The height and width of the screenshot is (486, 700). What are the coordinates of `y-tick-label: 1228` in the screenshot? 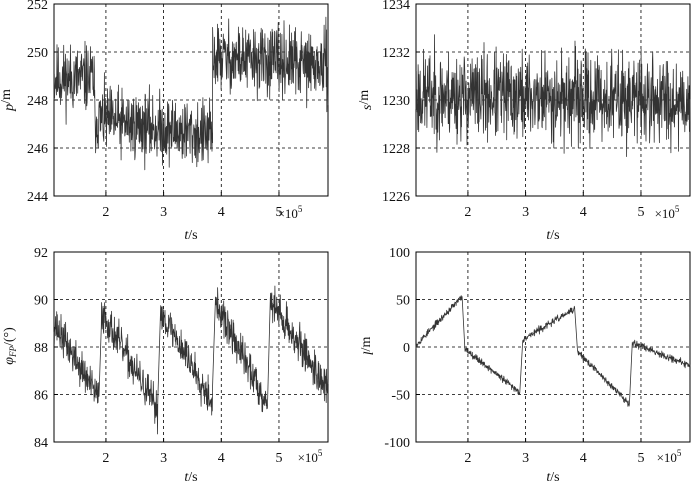 It's located at (396, 149).